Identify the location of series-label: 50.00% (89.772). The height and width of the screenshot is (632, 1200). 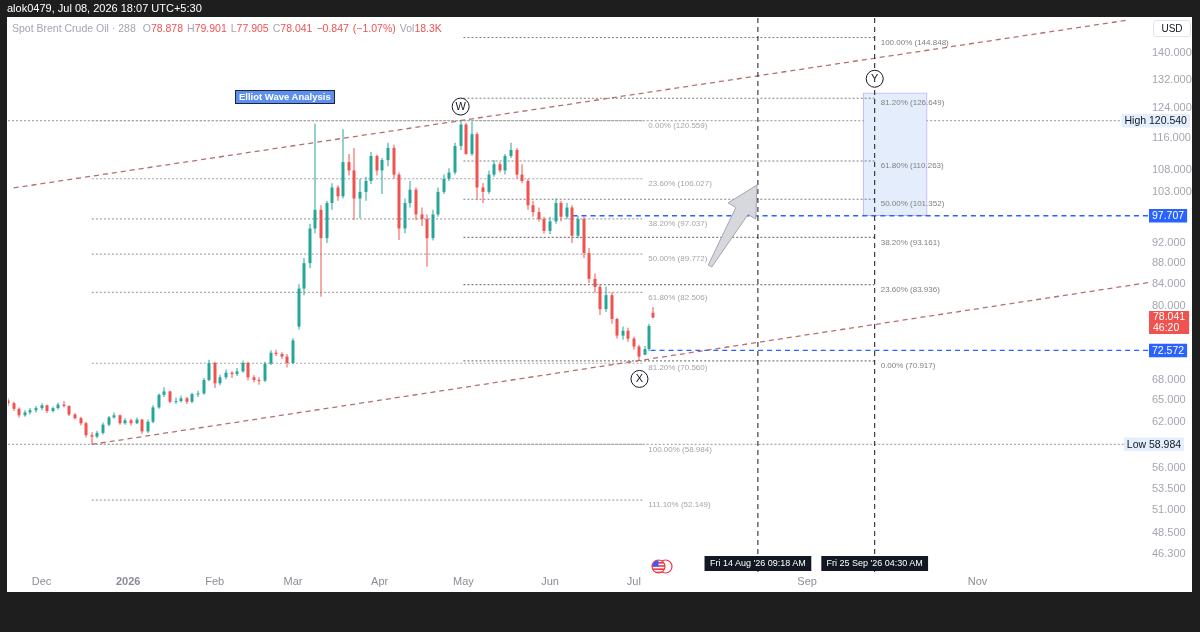
(678, 259).